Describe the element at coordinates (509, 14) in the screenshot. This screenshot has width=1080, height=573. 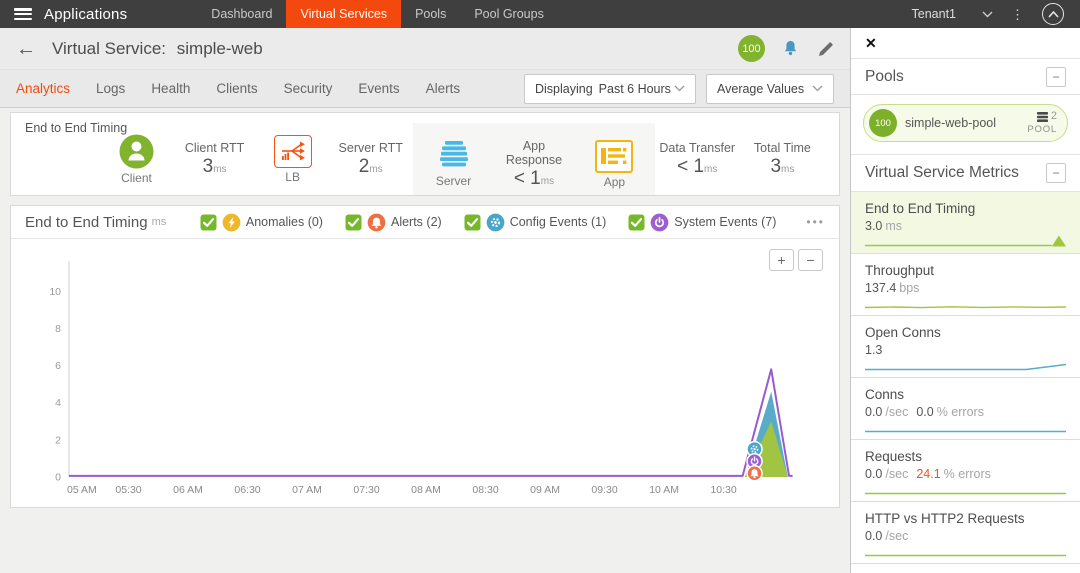
I see `nav-pool-groups: Pool Groups` at that location.